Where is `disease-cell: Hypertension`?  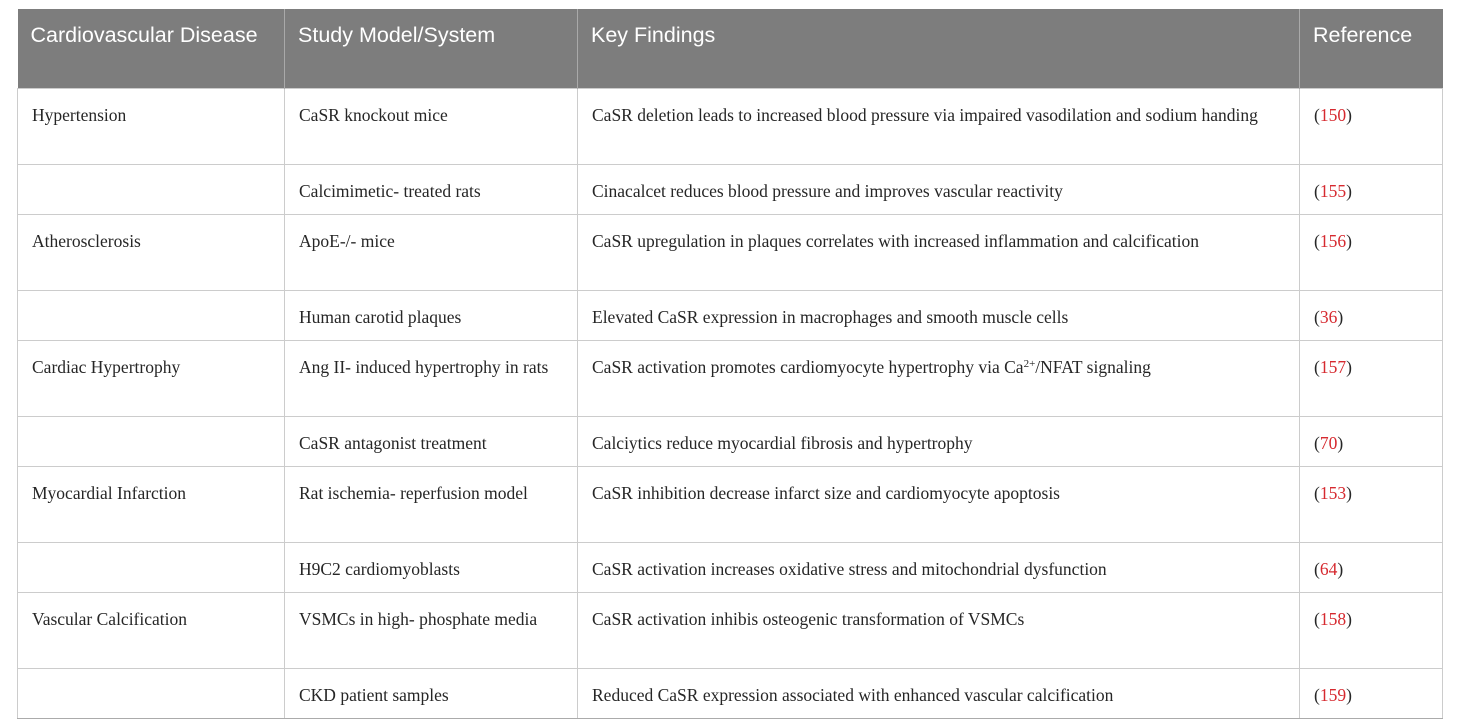 disease-cell: Hypertension is located at coordinates (151, 126).